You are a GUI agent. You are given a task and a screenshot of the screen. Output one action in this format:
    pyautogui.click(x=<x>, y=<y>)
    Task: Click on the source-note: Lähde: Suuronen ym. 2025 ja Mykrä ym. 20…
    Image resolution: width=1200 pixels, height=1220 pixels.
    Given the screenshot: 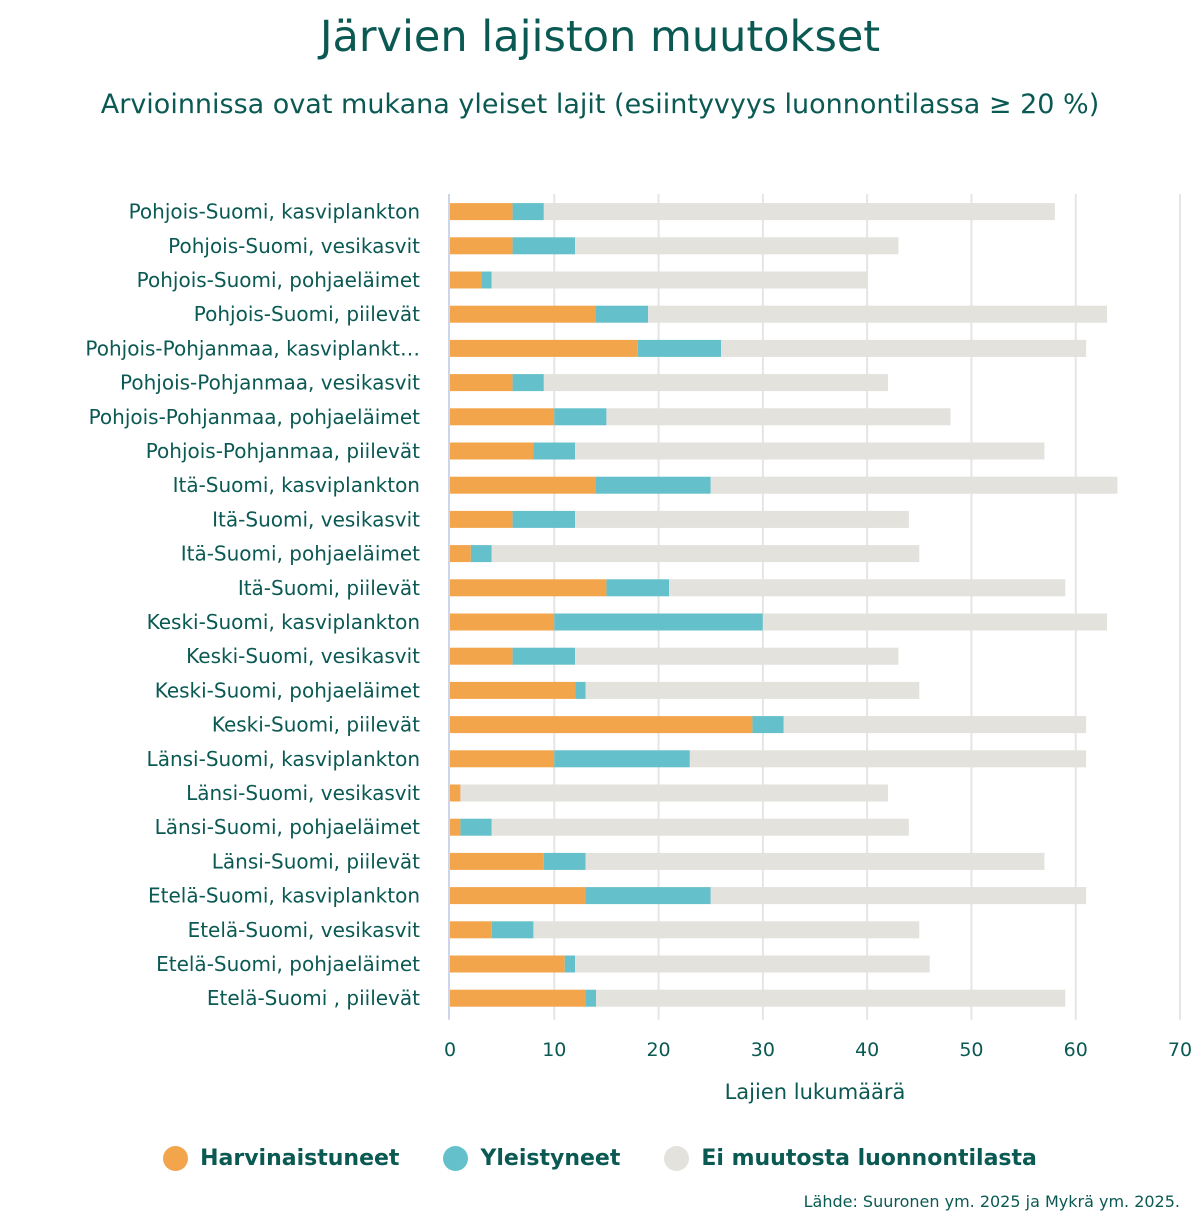 What is the action you would take?
    pyautogui.click(x=991, y=1201)
    